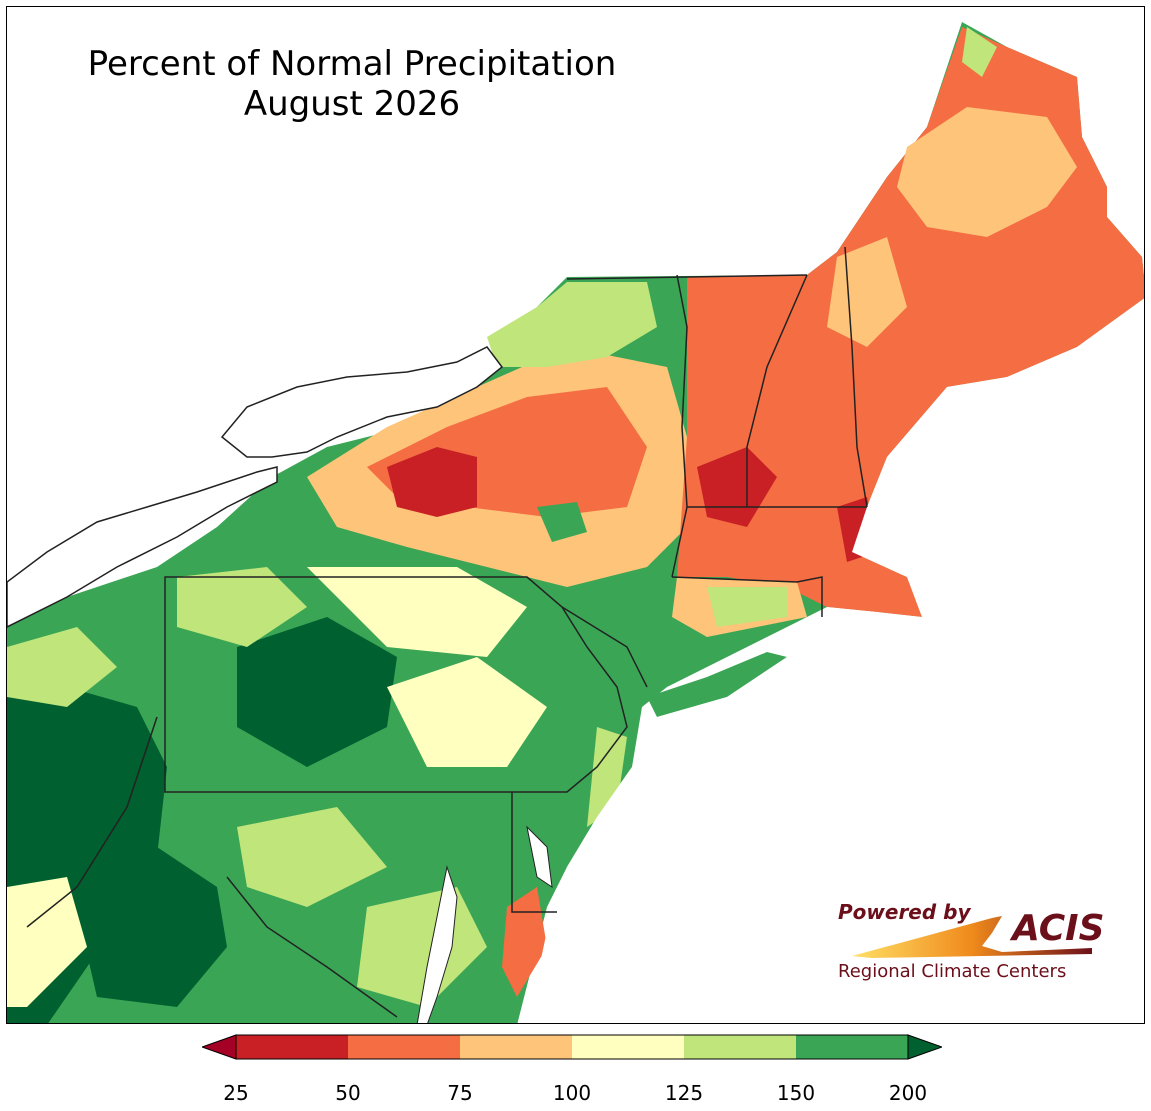  What do you see at coordinates (62, 667) in the screenshot?
I see `region-light-green-west` at bounding box center [62, 667].